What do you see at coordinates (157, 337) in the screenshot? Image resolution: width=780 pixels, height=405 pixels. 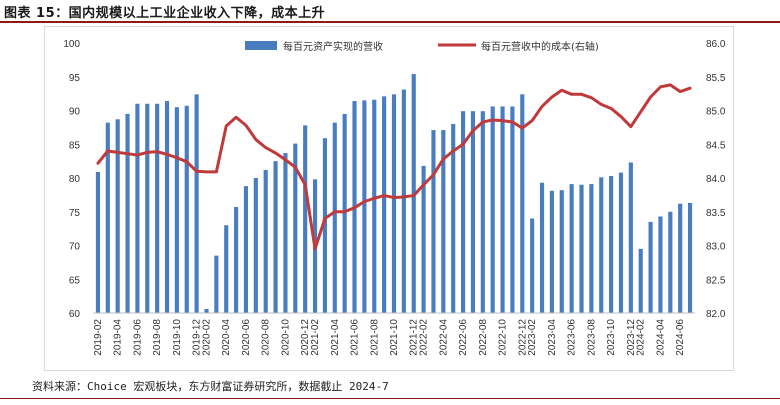 I see `x-tick-label: 2019-08` at bounding box center [157, 337].